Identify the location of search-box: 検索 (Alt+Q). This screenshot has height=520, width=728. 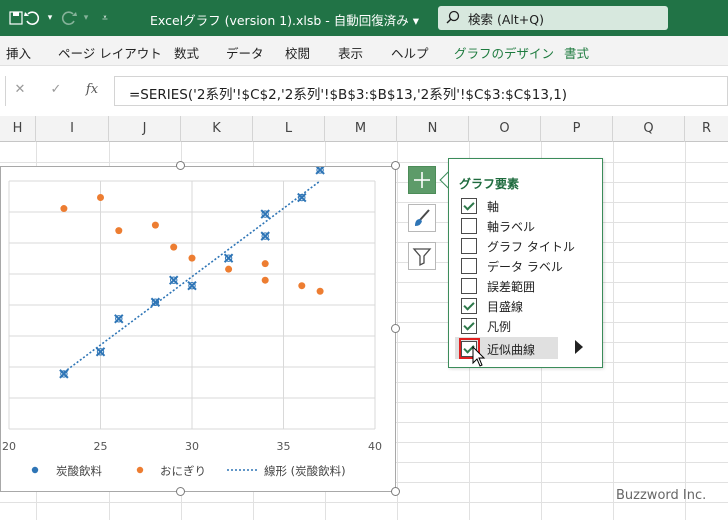
(553, 18).